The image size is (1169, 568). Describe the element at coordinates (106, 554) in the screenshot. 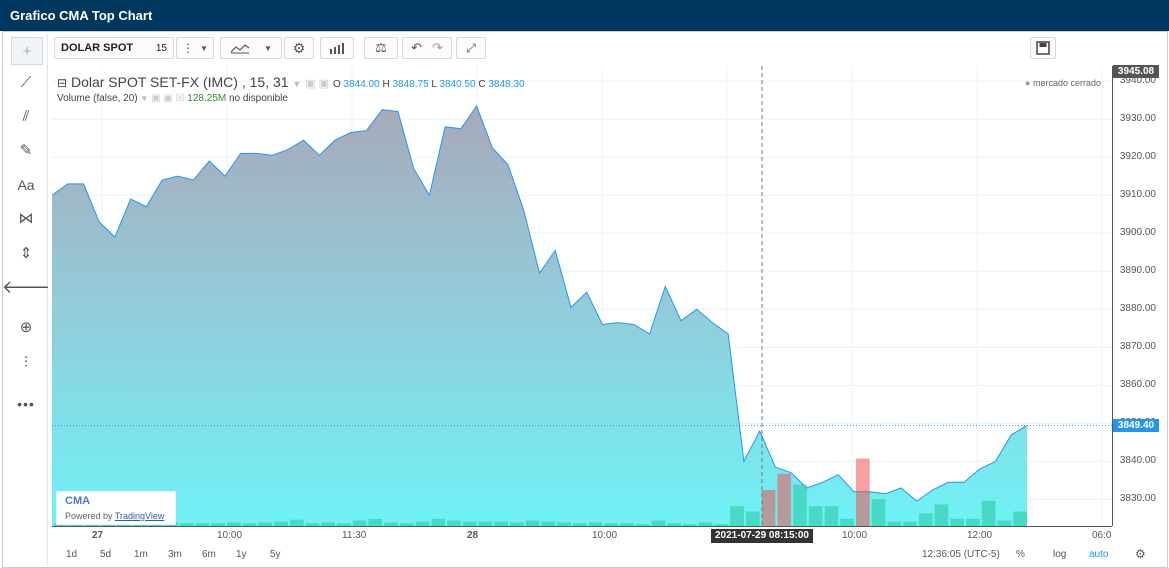

I see `range-button-5d: 5d` at that location.